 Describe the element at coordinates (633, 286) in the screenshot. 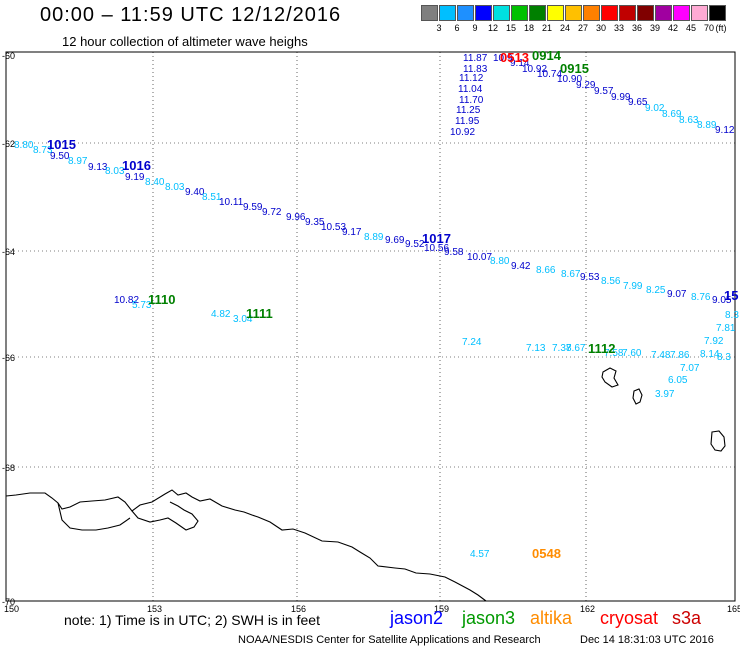

I see `swh-value: 7.99` at that location.